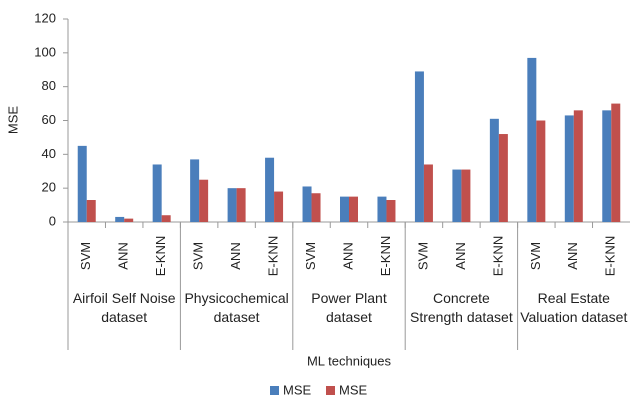 This screenshot has width=630, height=400. I want to click on group-label: Real Estate Valuation dataset, so click(574, 307).